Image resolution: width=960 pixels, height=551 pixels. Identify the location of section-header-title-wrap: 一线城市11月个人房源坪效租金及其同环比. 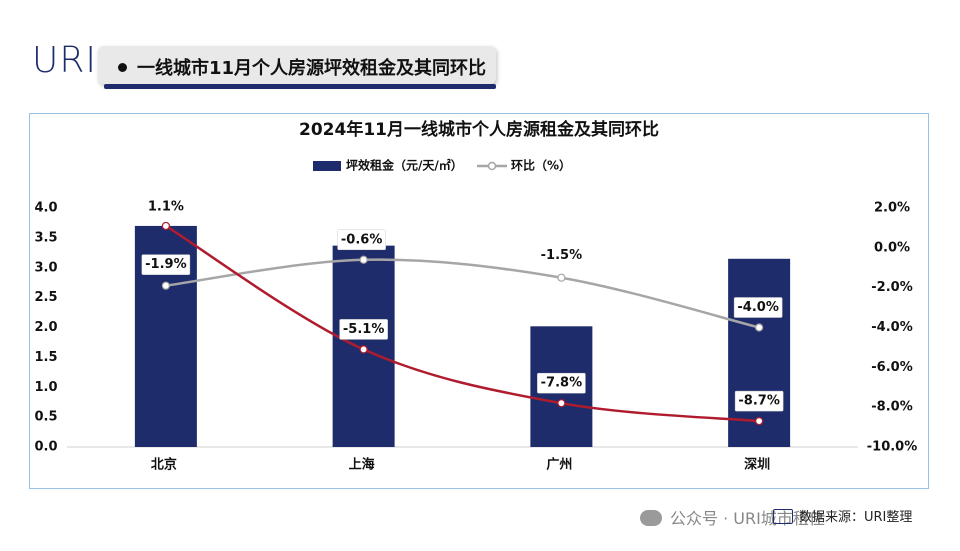
(302, 67).